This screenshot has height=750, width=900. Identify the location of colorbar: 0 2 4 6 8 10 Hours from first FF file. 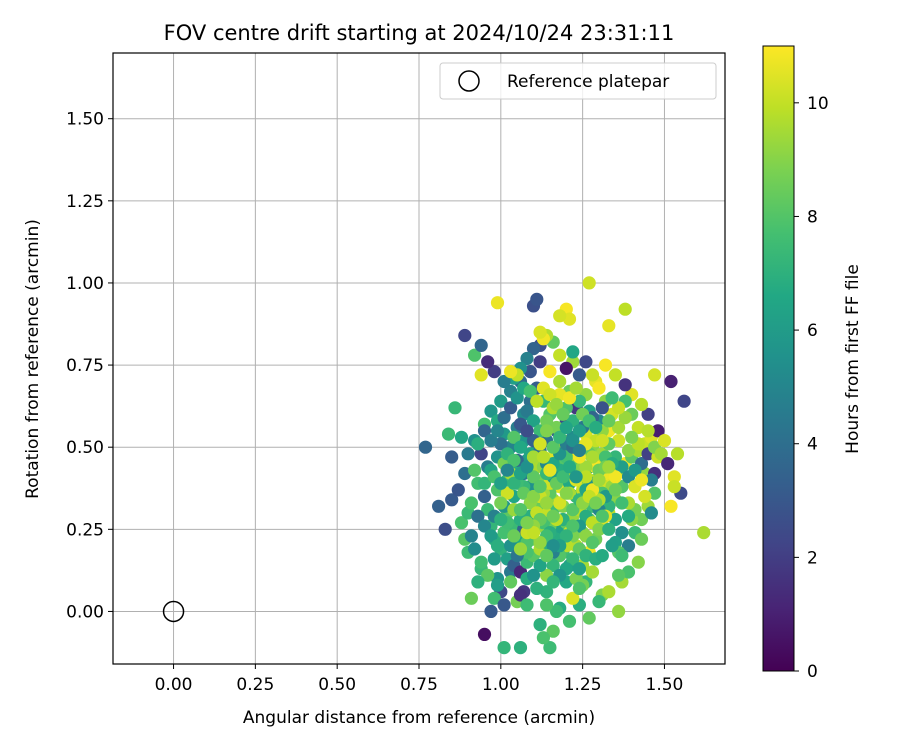
(812, 363).